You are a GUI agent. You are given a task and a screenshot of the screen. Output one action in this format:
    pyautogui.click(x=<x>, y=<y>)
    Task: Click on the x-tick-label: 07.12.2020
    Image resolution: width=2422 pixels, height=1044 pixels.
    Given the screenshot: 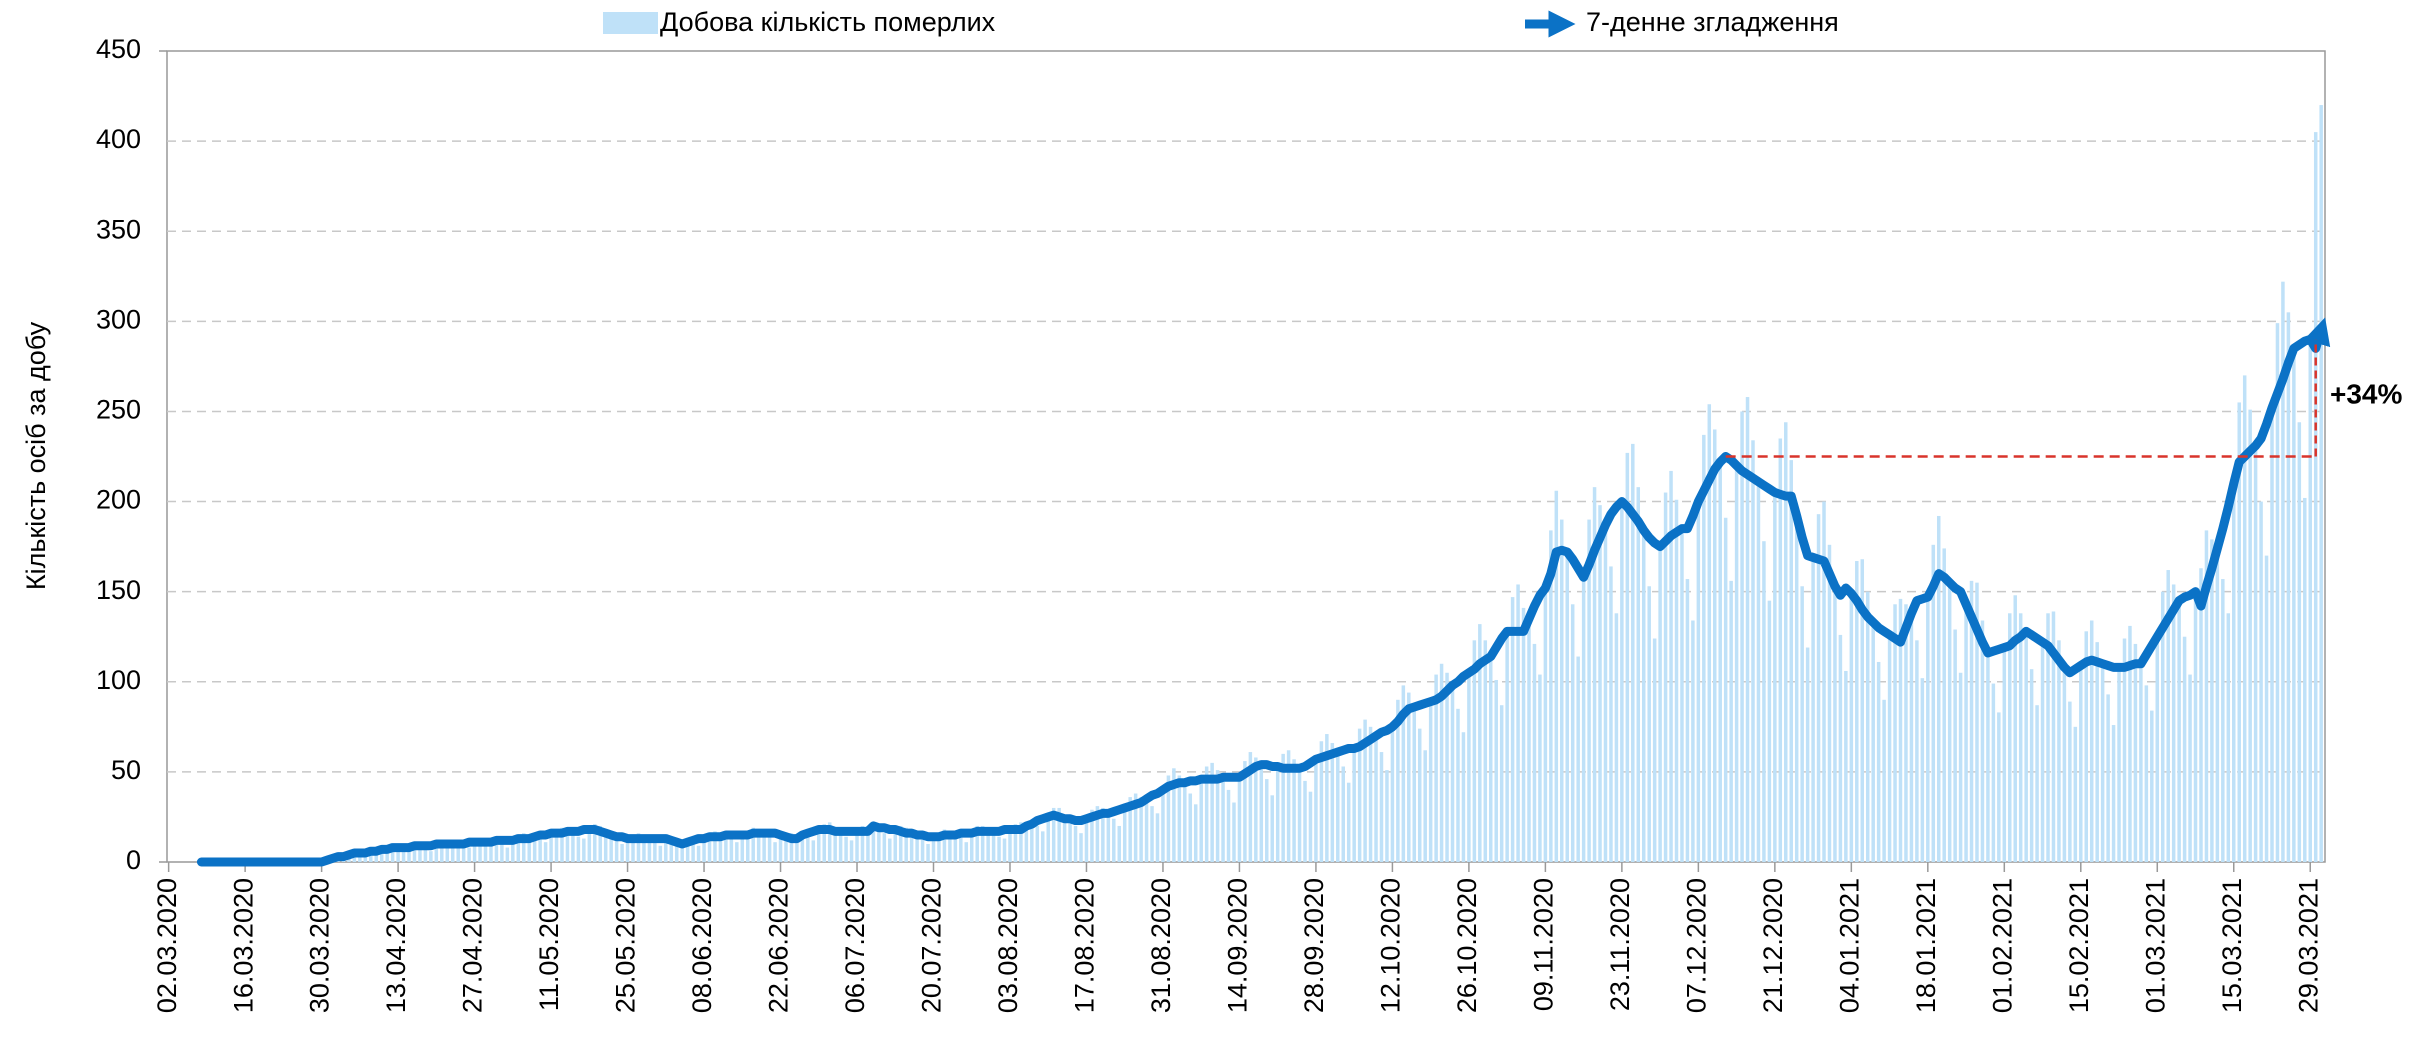 What is the action you would take?
    pyautogui.click(x=1696, y=945)
    